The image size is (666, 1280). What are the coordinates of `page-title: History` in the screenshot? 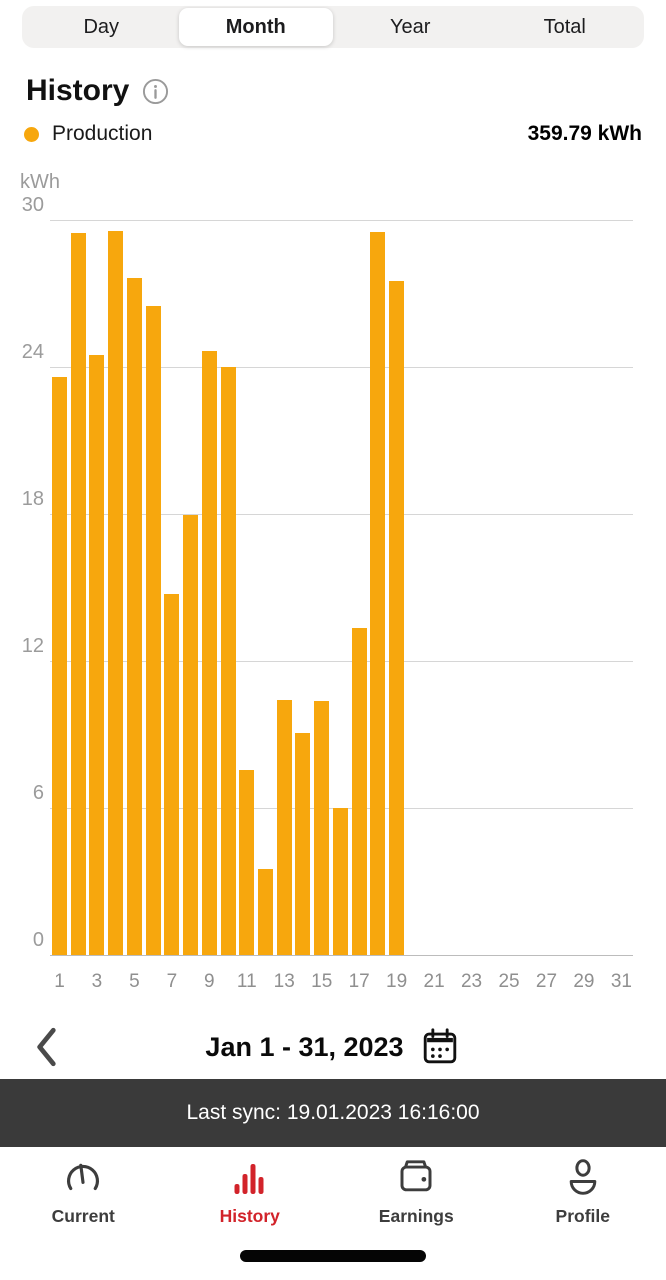 It's located at (78, 90).